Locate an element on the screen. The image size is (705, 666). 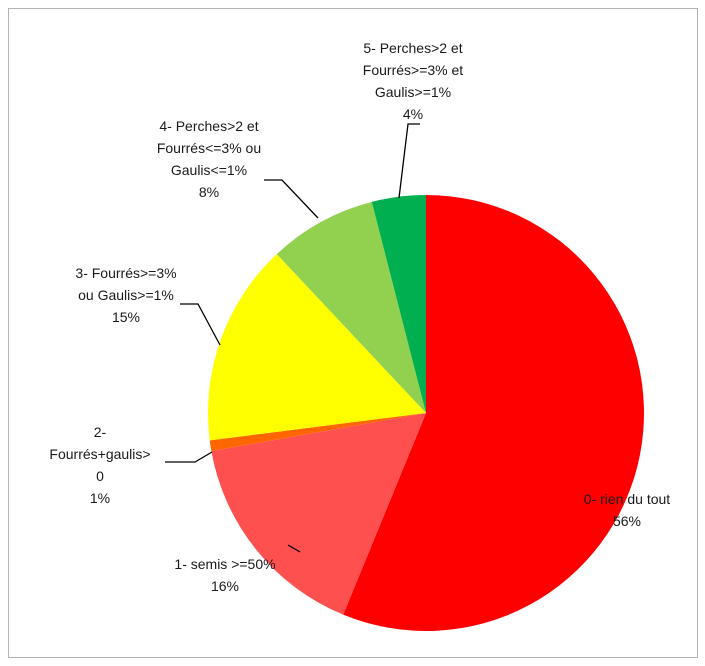
slice-label-line-2-1: Fourrés+gaulis> is located at coordinates (99, 454).